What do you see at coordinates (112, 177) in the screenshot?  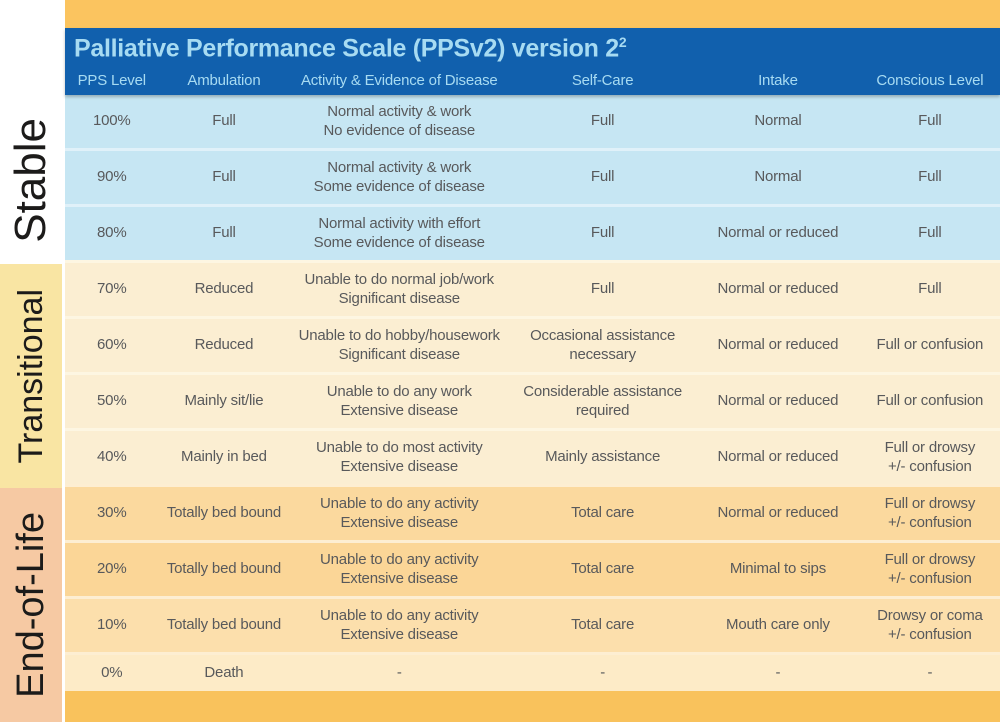 I see `cell-level: 90%` at bounding box center [112, 177].